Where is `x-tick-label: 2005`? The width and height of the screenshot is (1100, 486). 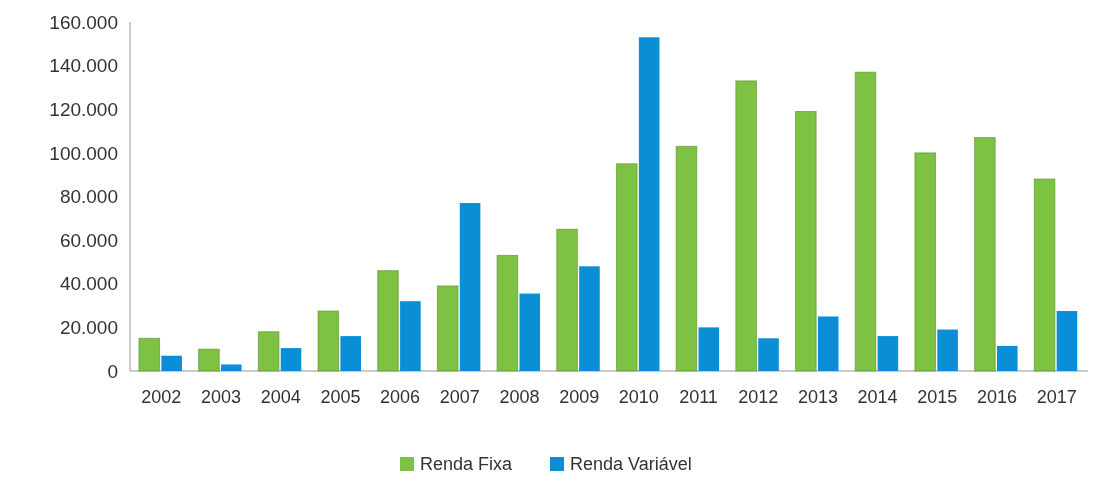
x-tick-label: 2005 is located at coordinates (340, 397).